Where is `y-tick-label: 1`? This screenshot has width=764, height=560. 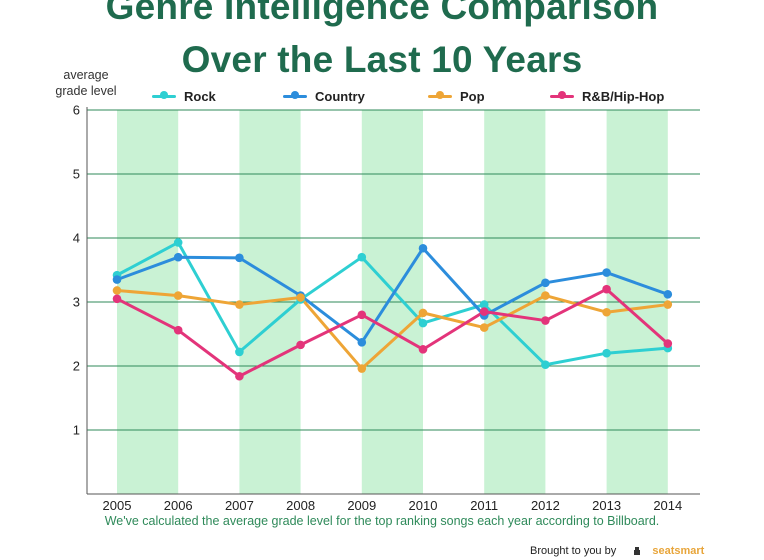 y-tick-label: 1 is located at coordinates (76, 430).